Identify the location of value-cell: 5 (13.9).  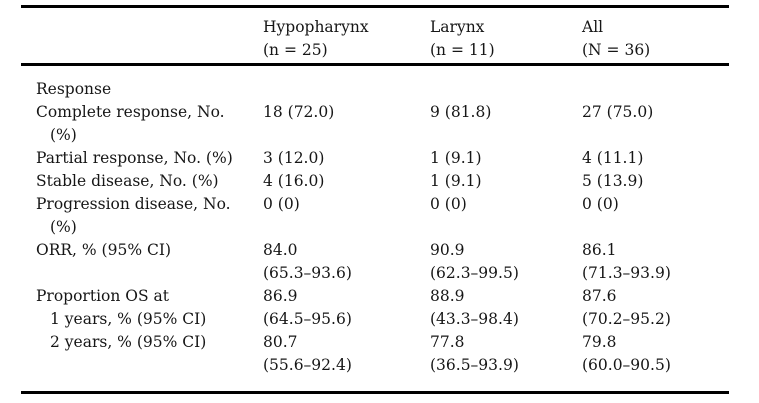
(655, 181).